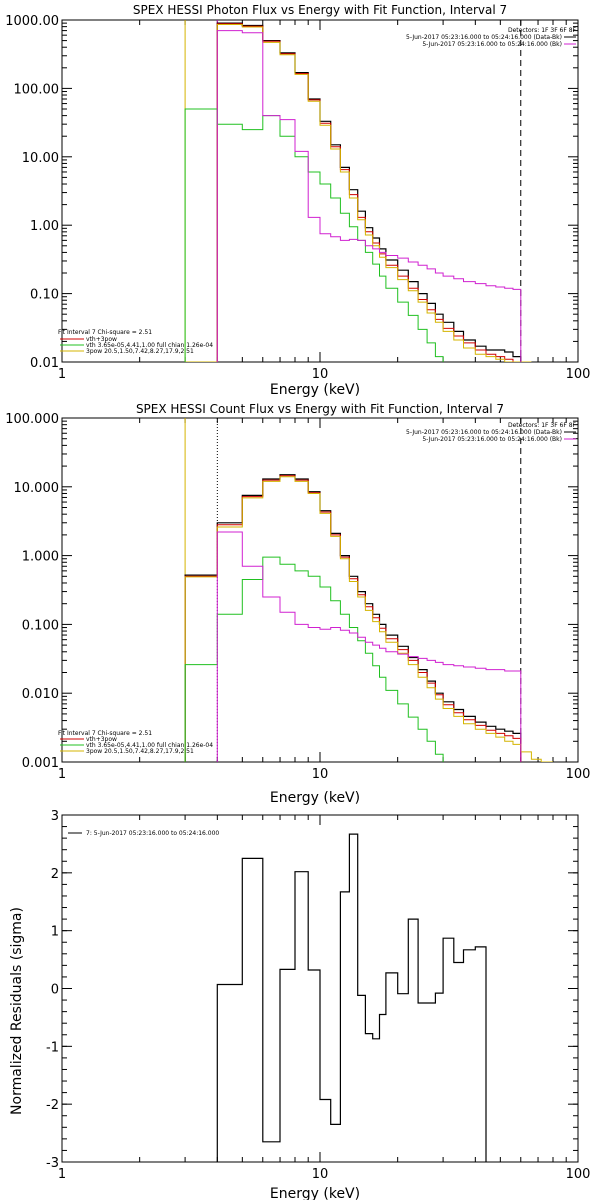 The height and width of the screenshot is (1204, 600). Describe the element at coordinates (40, 763) in the screenshot. I see `y-tick-label: 0.001` at that location.